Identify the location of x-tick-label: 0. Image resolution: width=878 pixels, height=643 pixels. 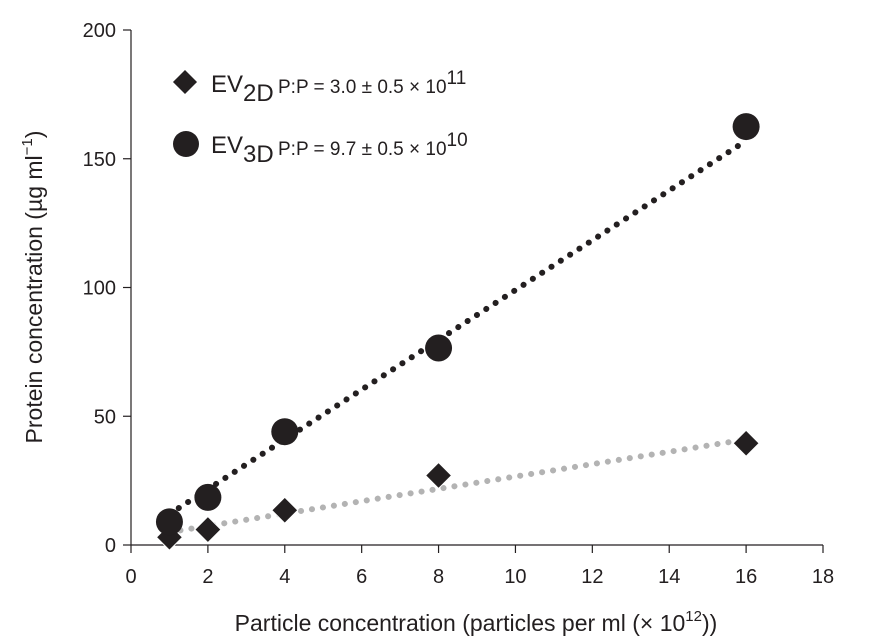
(130, 577).